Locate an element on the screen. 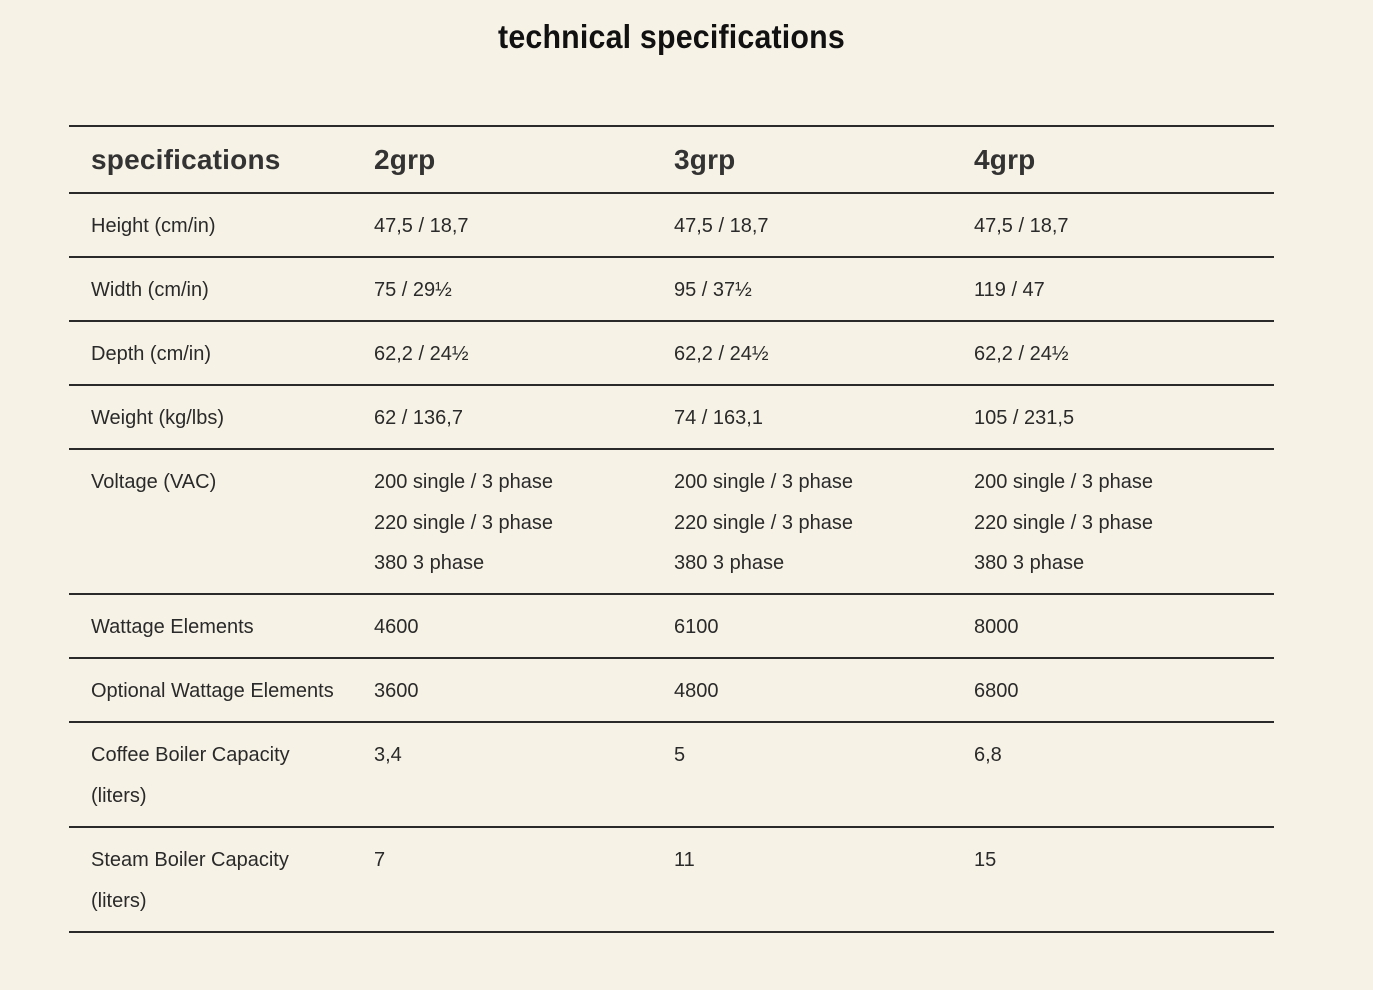 Image resolution: width=1373 pixels, height=990 pixels. value-3grp: 74 / 163,1 is located at coordinates (824, 423).